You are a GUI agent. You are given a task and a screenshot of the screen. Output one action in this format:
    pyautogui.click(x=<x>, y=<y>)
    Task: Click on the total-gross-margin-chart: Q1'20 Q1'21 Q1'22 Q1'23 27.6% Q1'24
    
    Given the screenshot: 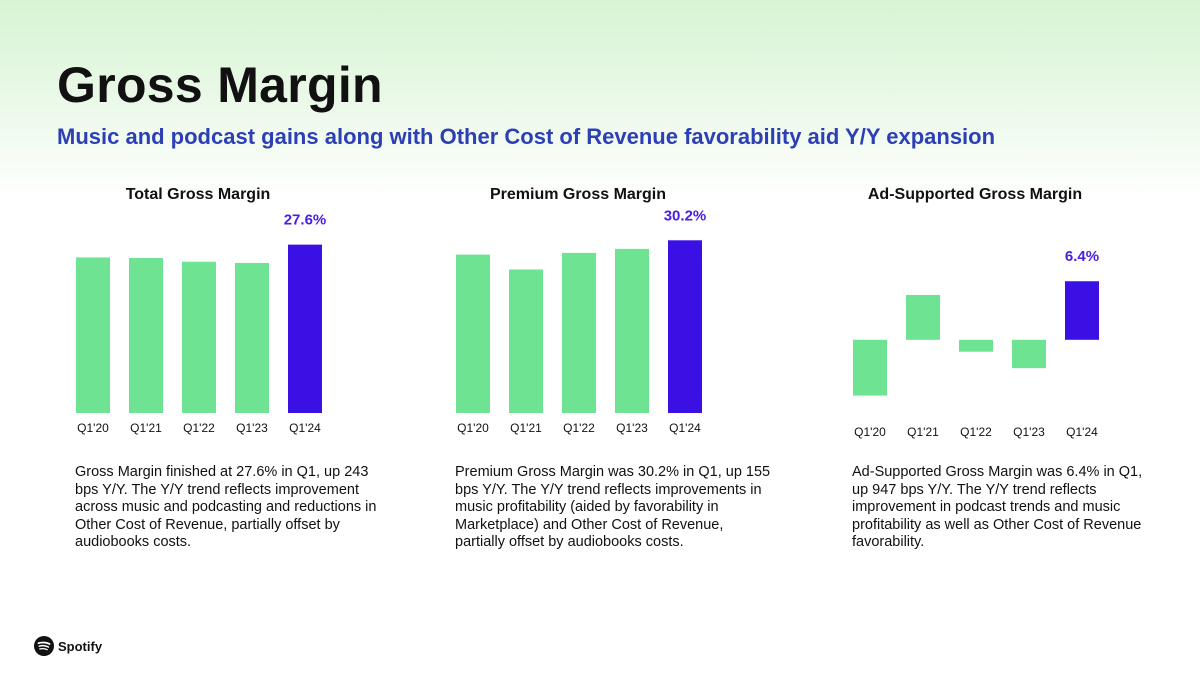 What is the action you would take?
    pyautogui.click(x=201, y=323)
    